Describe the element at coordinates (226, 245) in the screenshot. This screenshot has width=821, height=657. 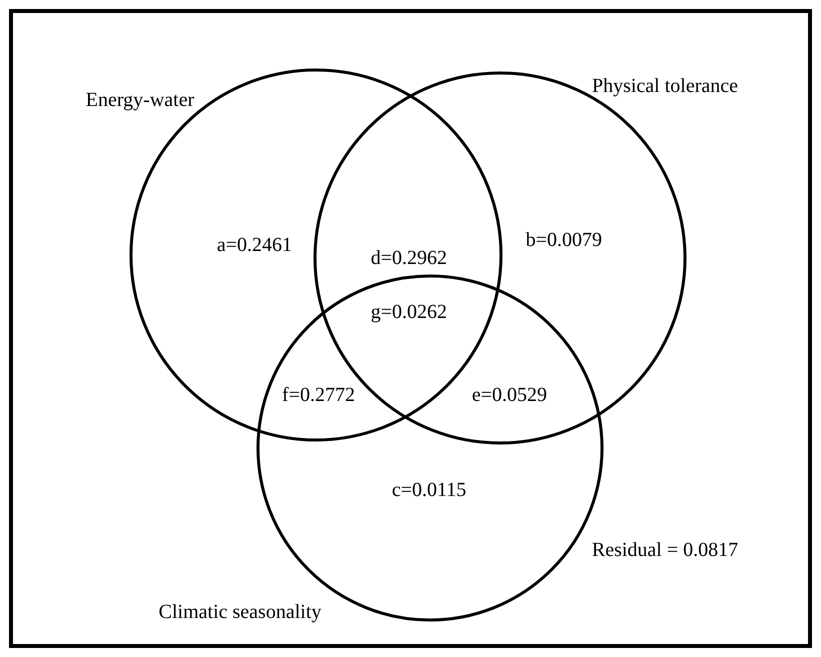
I see `category-label: a=` at that location.